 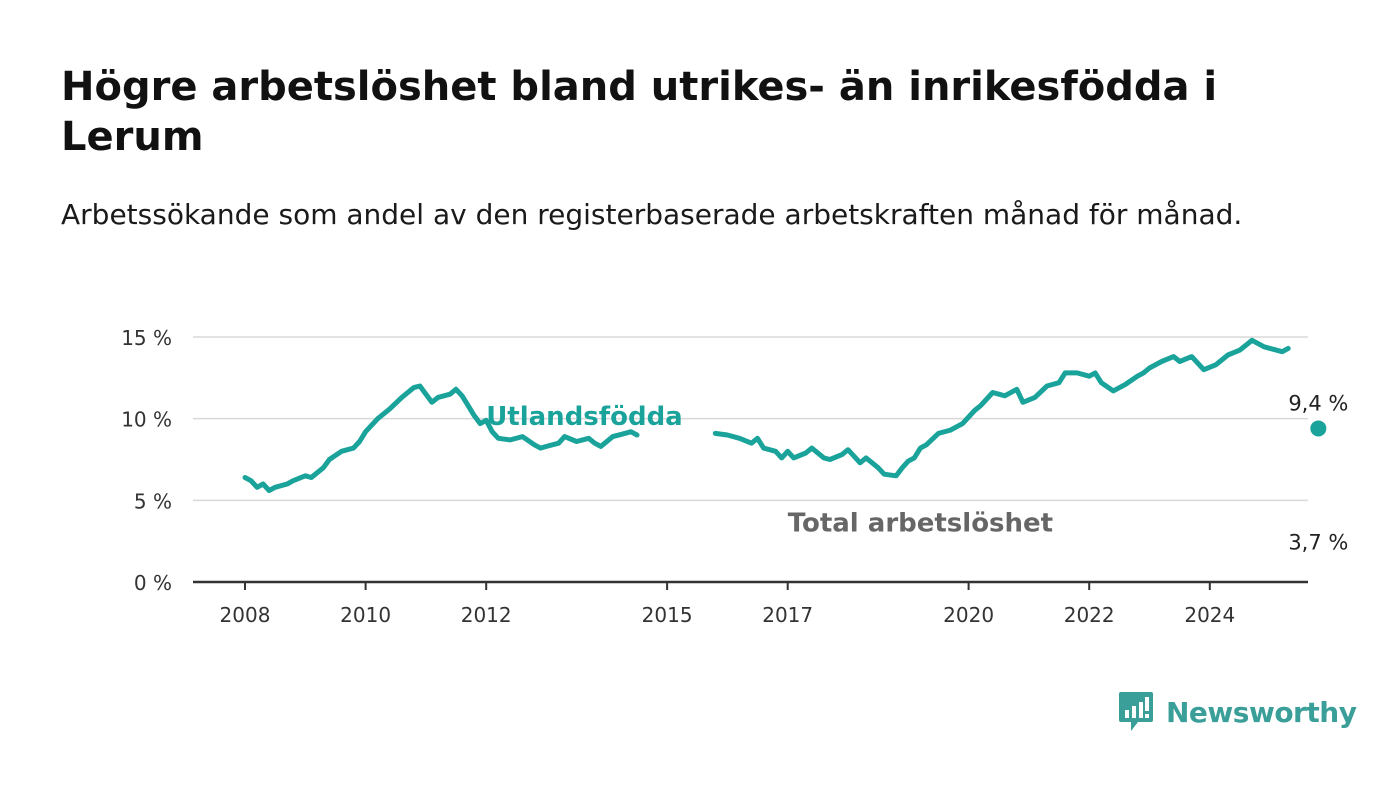 What do you see at coordinates (486, 615) in the screenshot?
I see `x-tick-label: 2012` at bounding box center [486, 615].